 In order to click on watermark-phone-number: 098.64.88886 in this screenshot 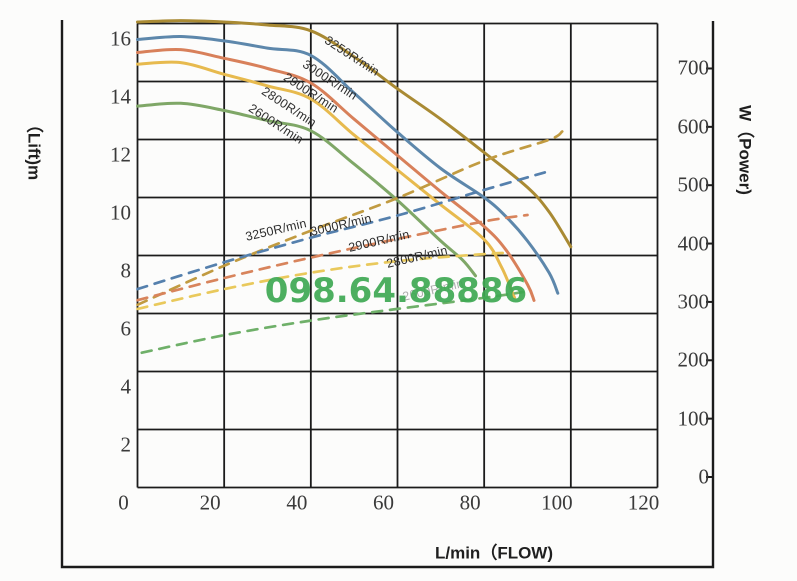, I will do `click(396, 291)`.